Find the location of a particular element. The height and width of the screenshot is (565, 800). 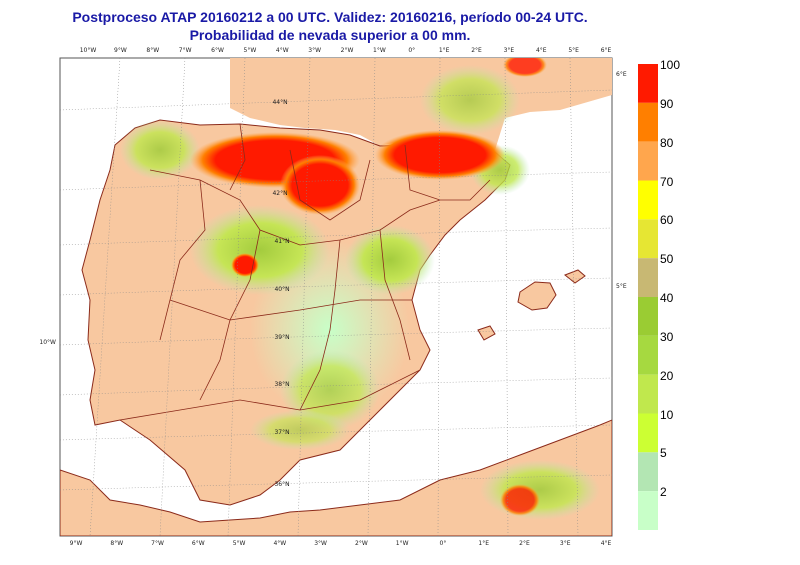

map-subtitle: Probabilidad de nevada superior a 00 mm. is located at coordinates (330, 35).